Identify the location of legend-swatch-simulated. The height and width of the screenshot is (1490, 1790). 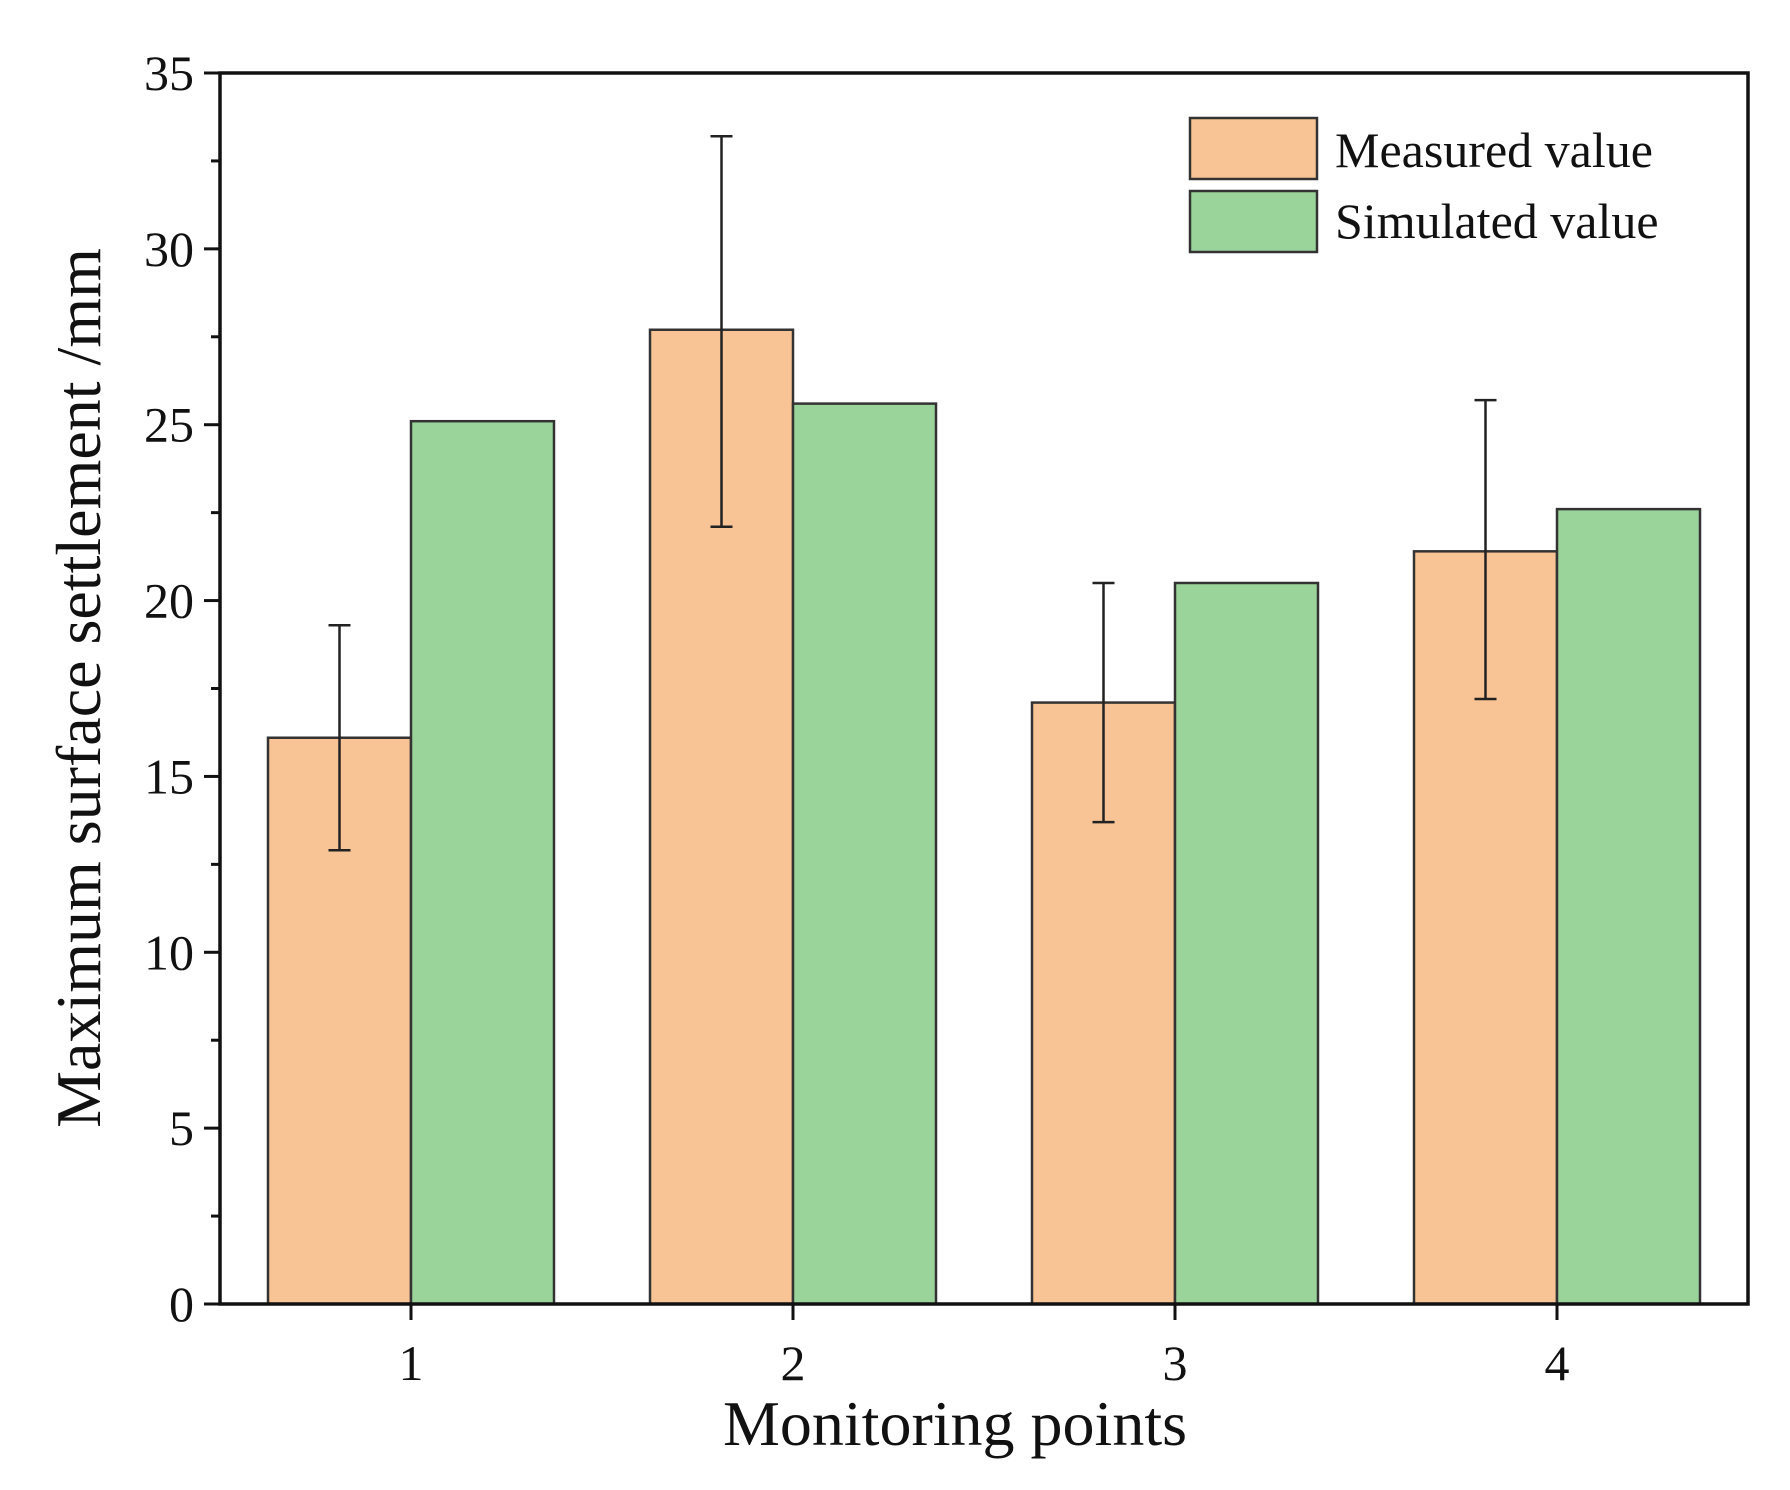
(1253, 221).